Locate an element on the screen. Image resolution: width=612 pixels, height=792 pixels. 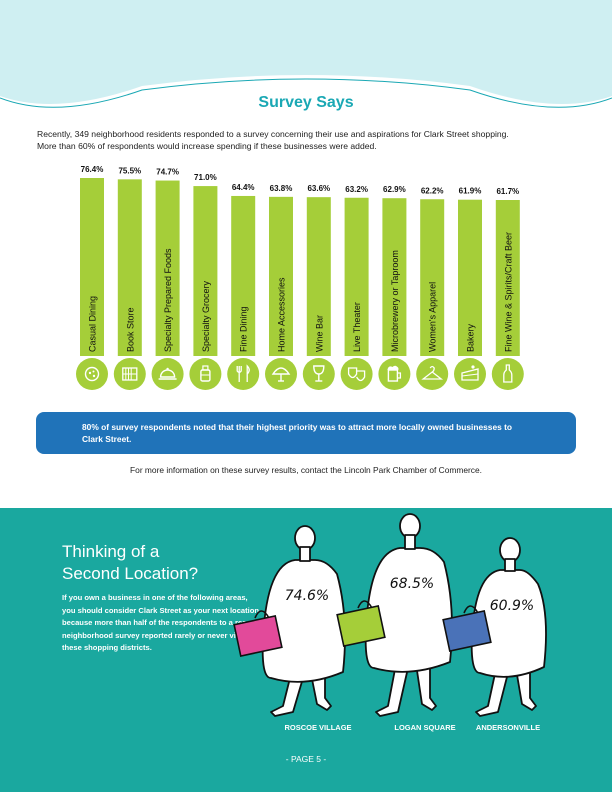
bar-group: 63.2% Live Theater is located at coordinates (356, 287).